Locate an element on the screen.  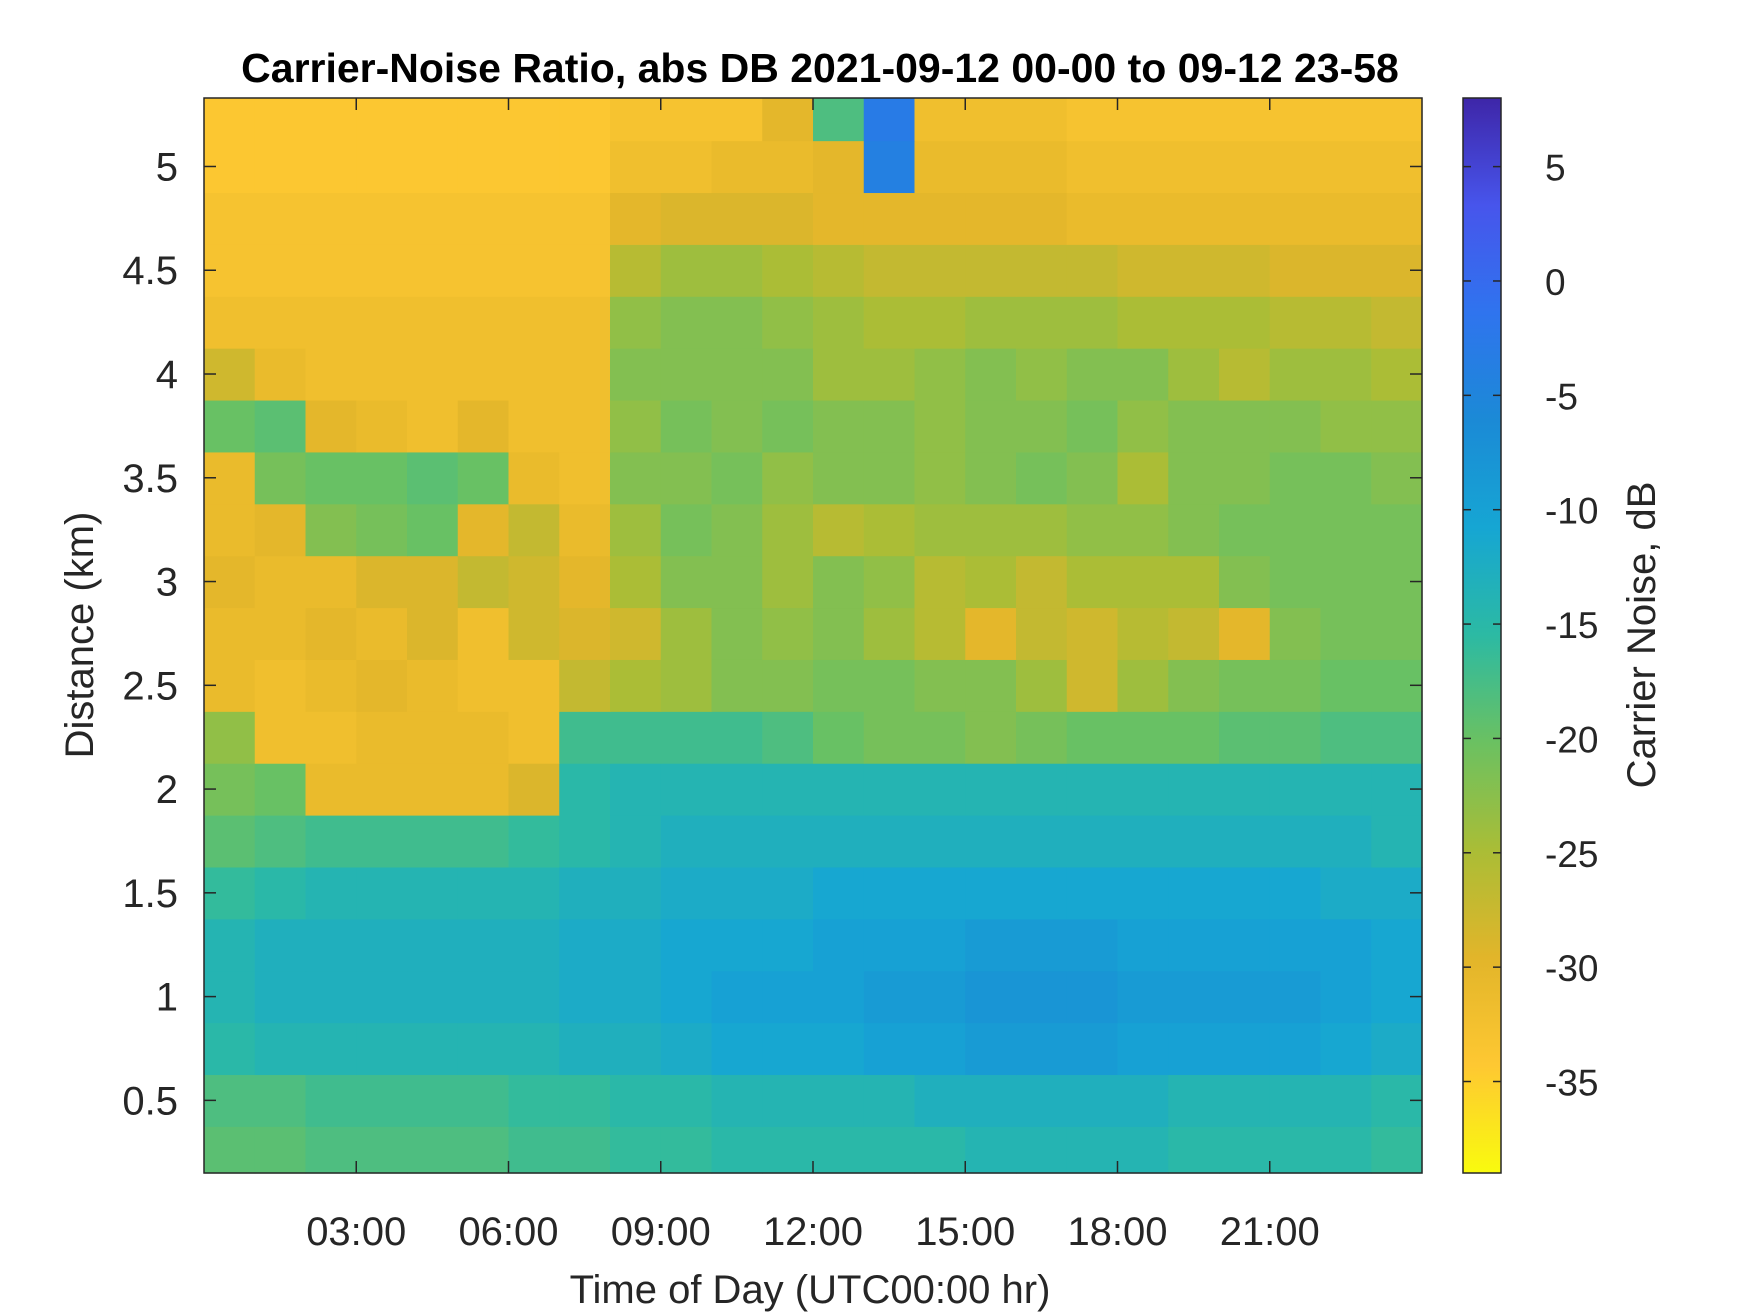
x-tick-label: 03:00 is located at coordinates (356, 1232).